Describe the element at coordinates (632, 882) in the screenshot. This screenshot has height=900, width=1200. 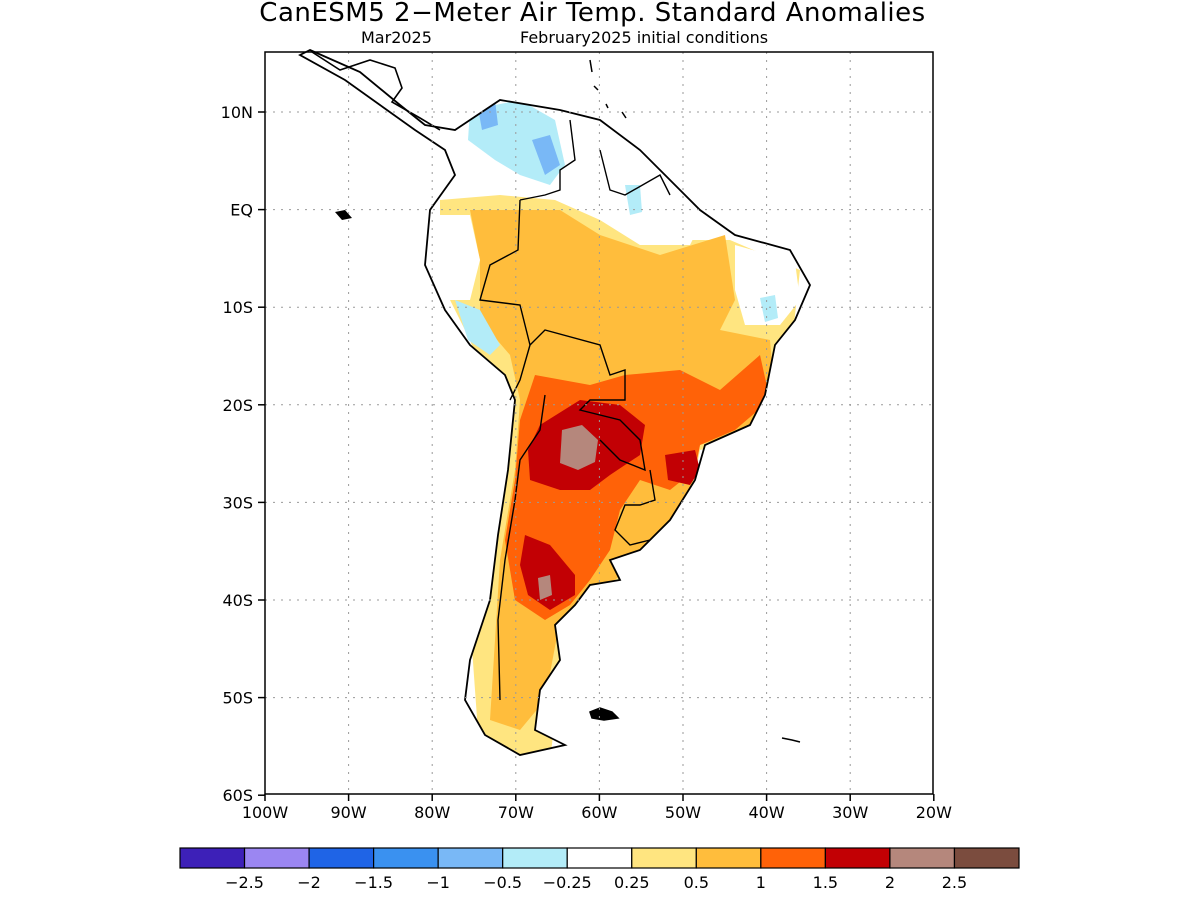
I see `colorbar-label: 0.25` at that location.